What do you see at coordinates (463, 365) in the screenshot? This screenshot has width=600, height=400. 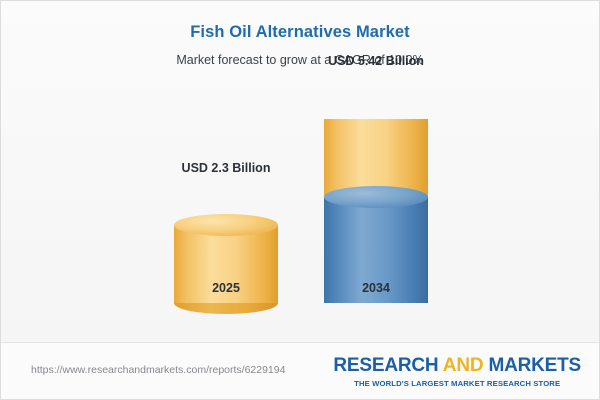 I see `brand-word-and: AND` at bounding box center [463, 365].